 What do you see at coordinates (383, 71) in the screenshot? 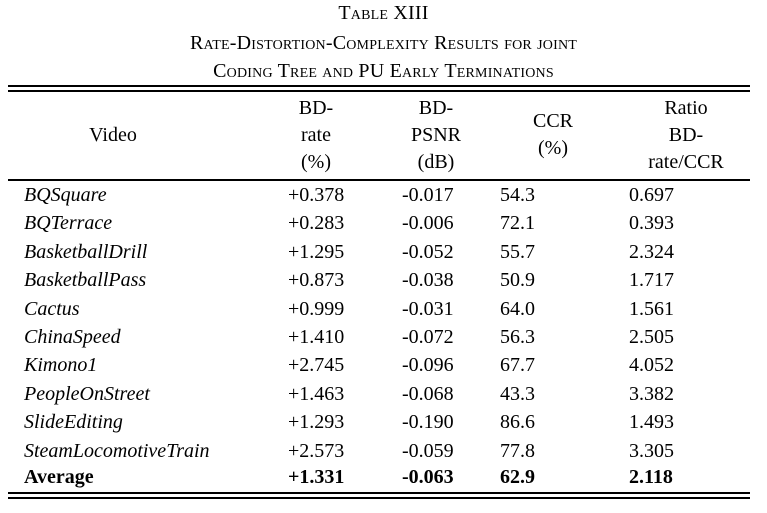
I see `table-caption-line-2: Coding Tree and PU Early Terminations` at bounding box center [383, 71].